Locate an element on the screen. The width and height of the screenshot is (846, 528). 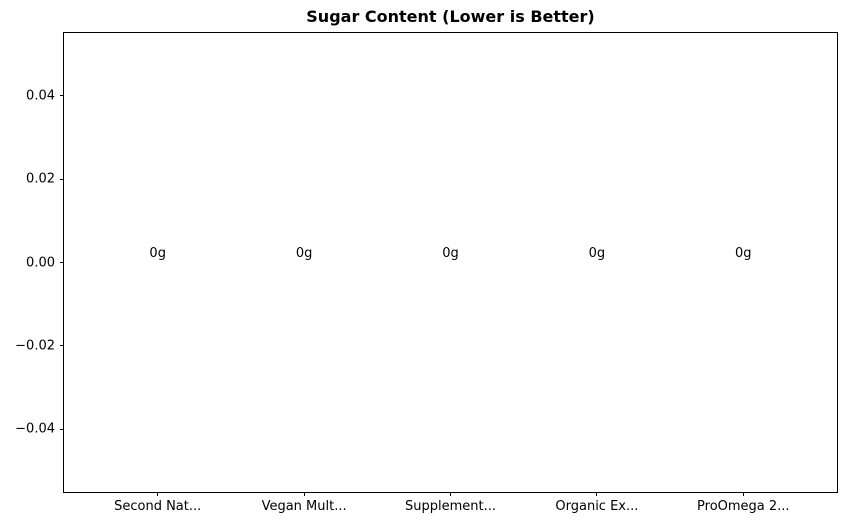
y-tick-label: −0.02 is located at coordinates (35, 346).